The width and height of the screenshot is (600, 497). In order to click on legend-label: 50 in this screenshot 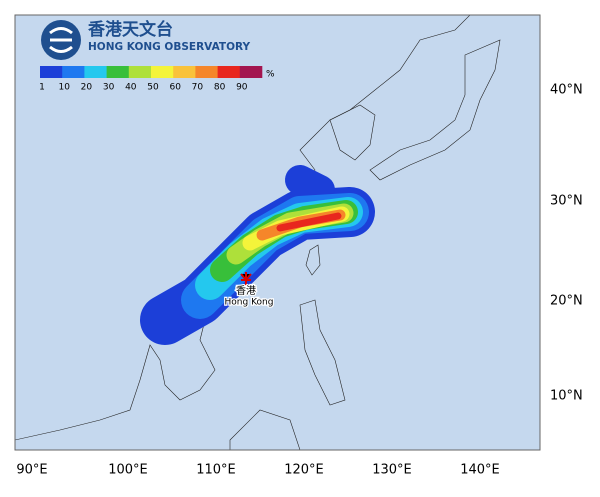, I will do `click(153, 88)`.